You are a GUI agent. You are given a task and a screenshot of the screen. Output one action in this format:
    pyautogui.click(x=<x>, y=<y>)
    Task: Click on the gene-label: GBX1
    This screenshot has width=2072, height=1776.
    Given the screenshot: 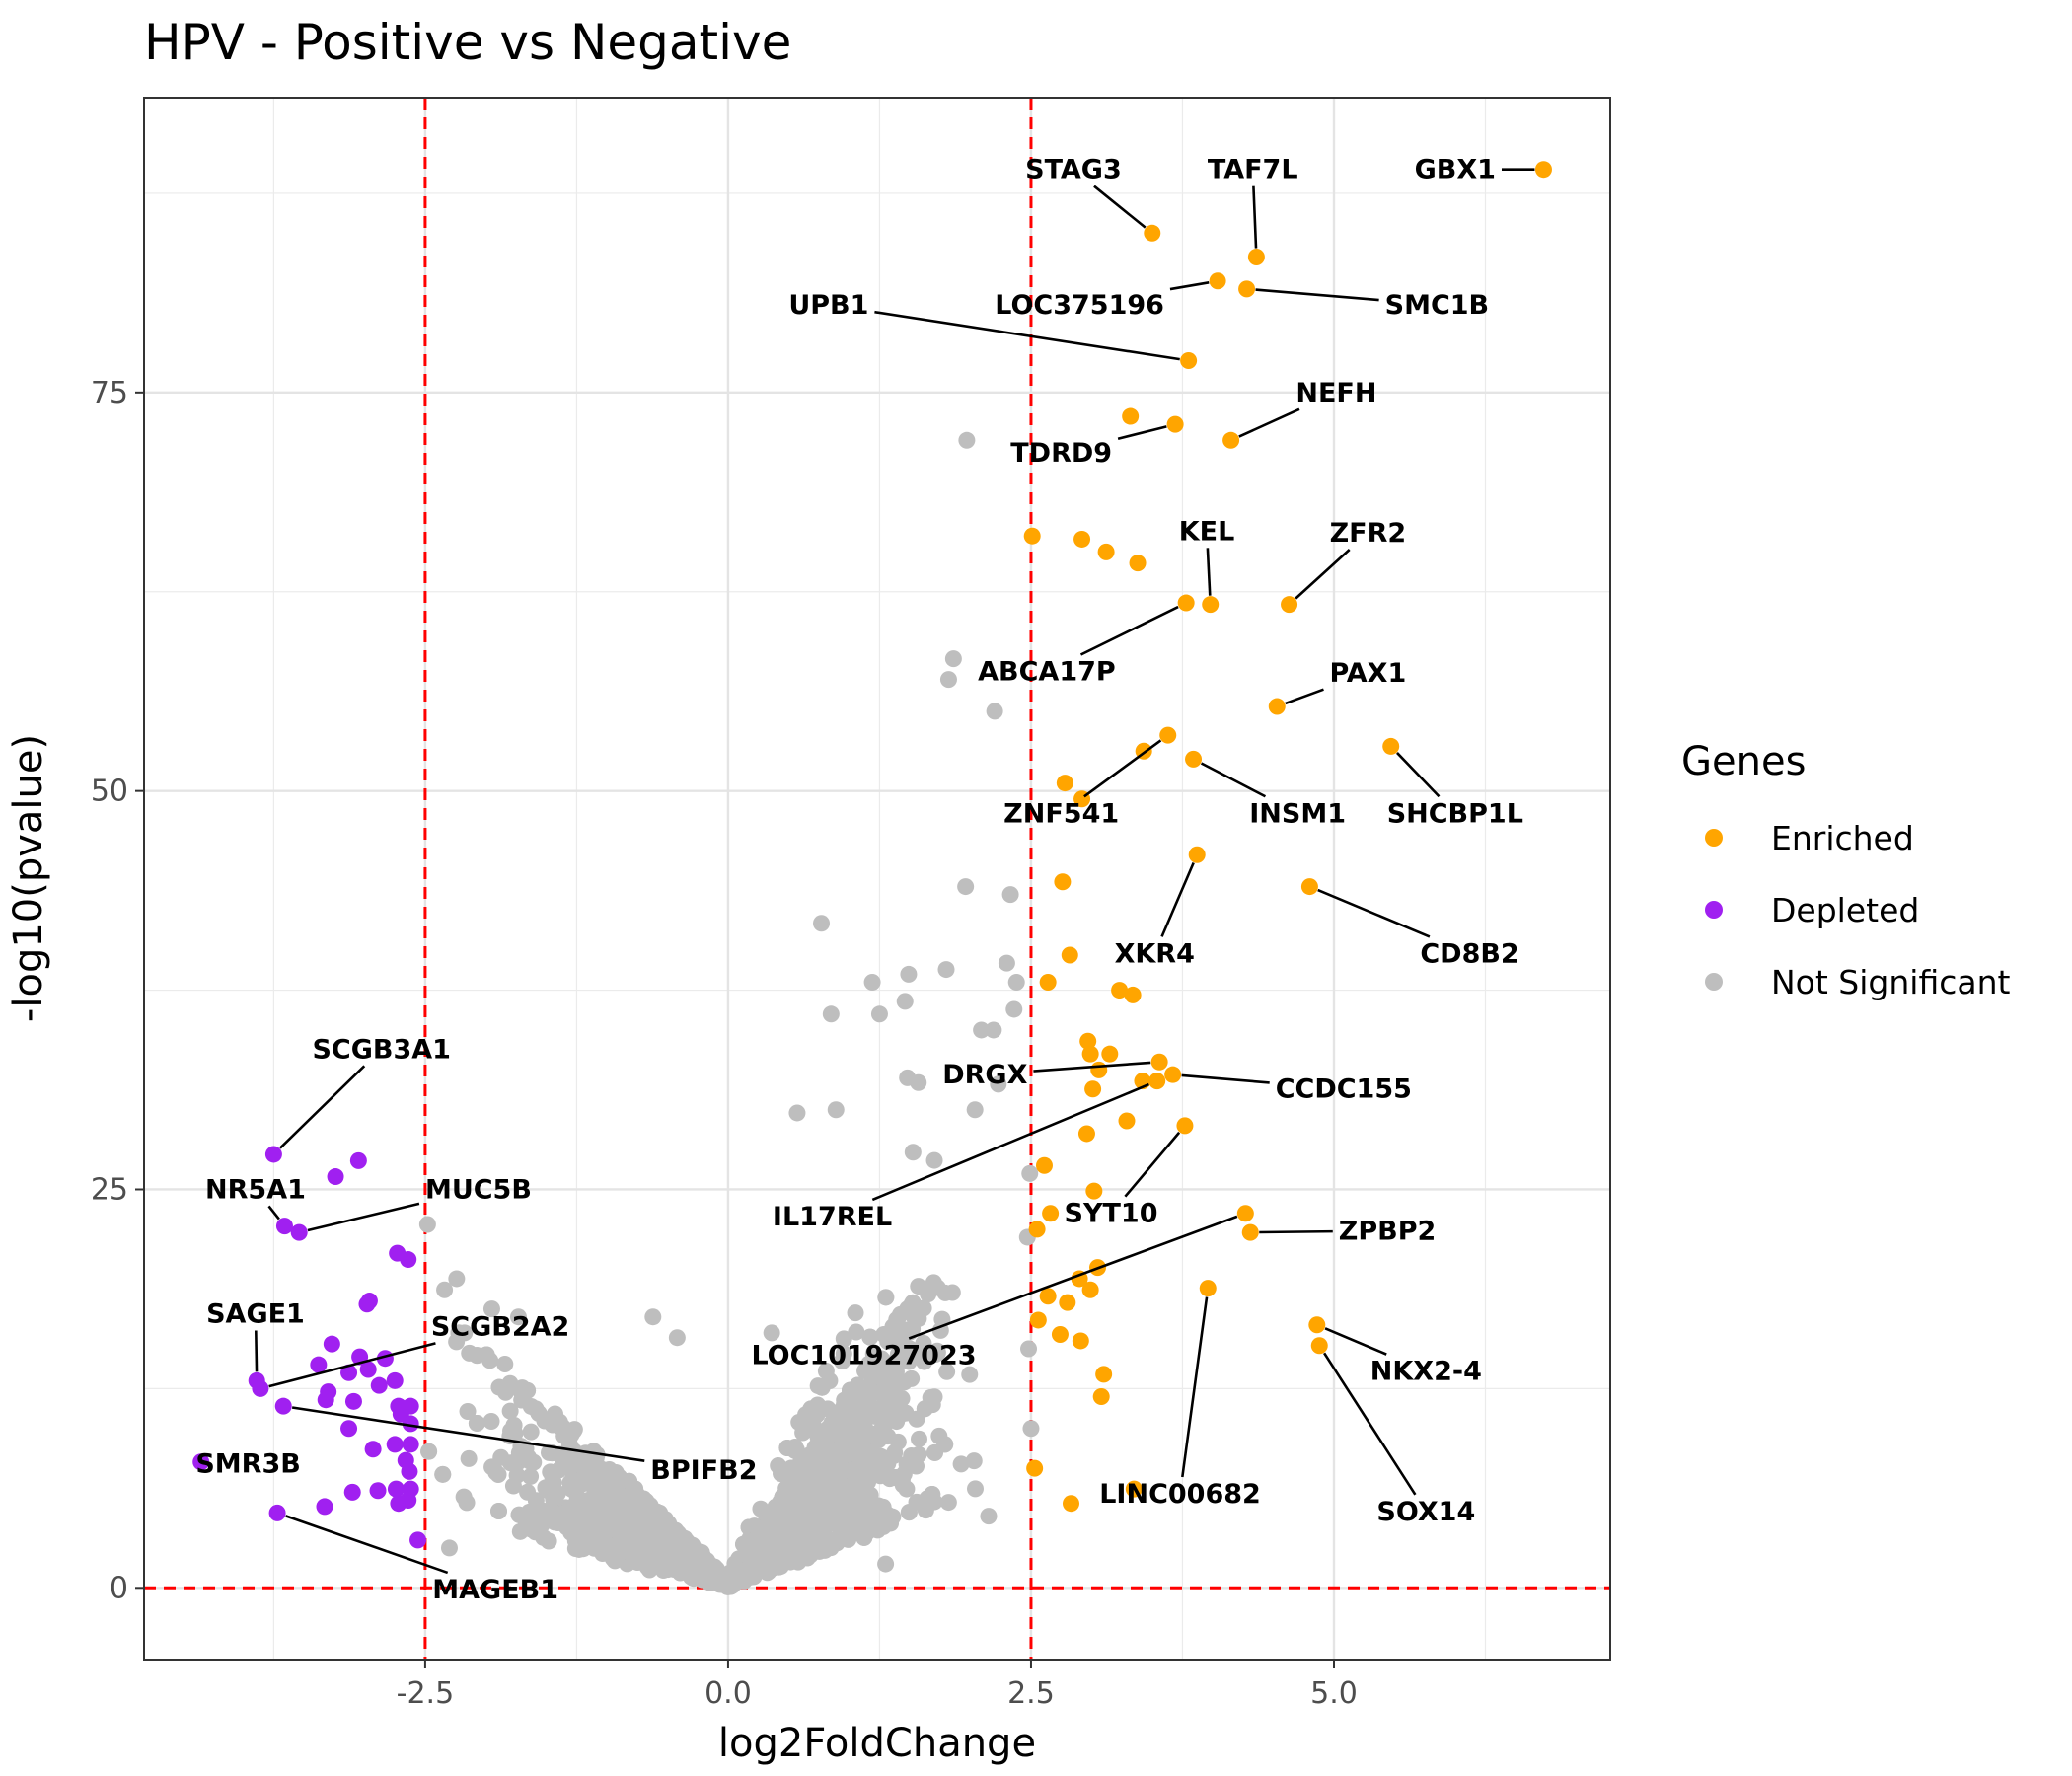 What is the action you would take?
    pyautogui.click(x=1455, y=170)
    